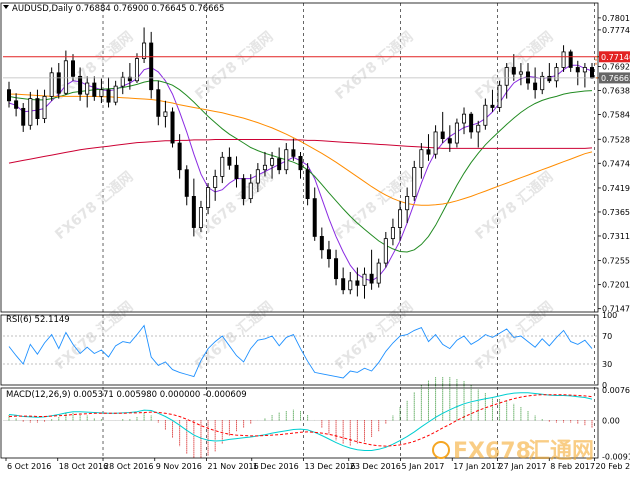 This screenshot has width=630, height=490. Describe the element at coordinates (607, 364) in the screenshot. I see `rsi-tick-label: 30` at that location.